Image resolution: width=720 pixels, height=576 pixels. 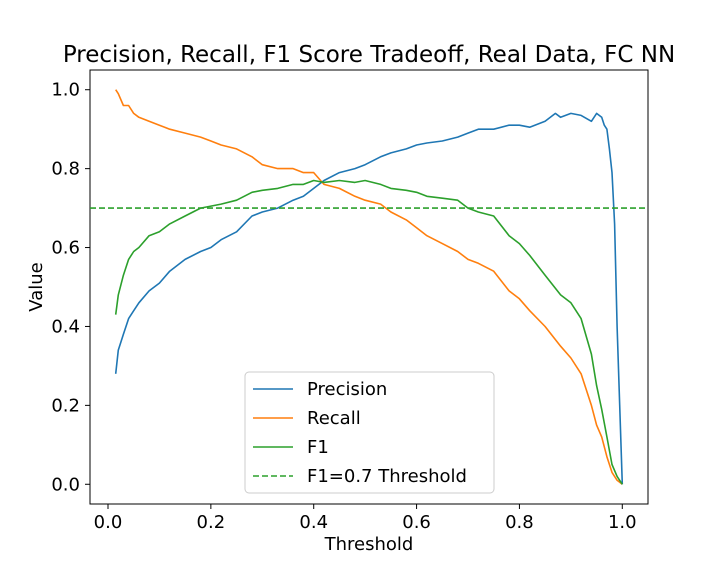 I want to click on x-tick-label: 0.6, so click(x=416, y=522).